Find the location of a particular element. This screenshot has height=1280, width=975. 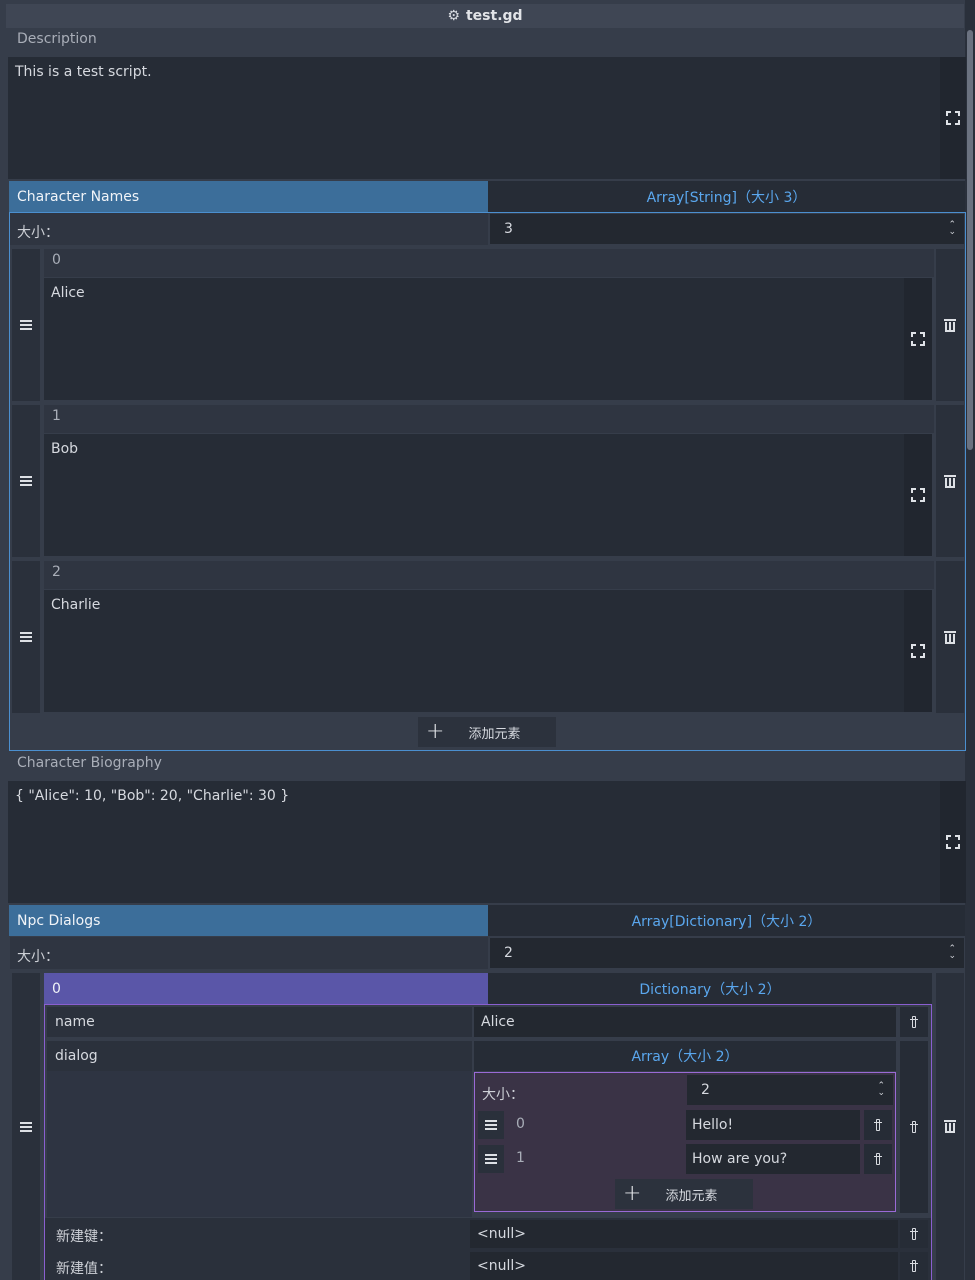

description-expand-button is located at coordinates (953, 118).